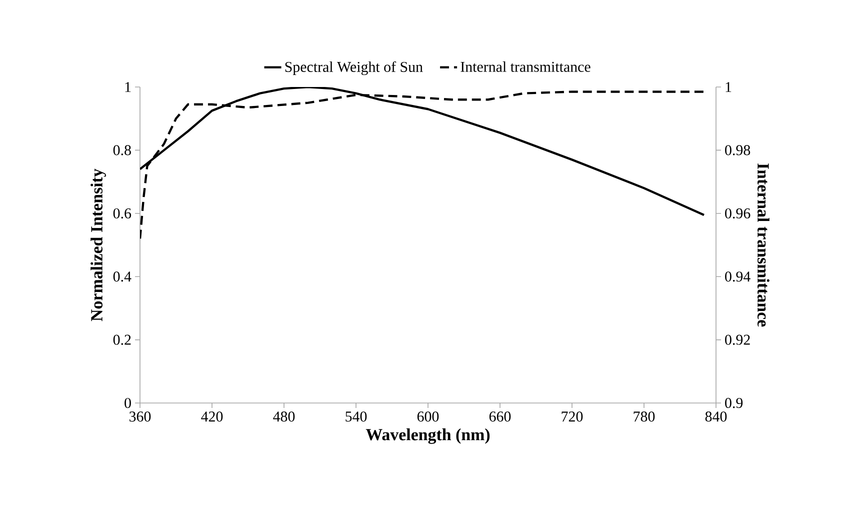  I want to click on y-tick-label: 0.4, so click(122, 277).